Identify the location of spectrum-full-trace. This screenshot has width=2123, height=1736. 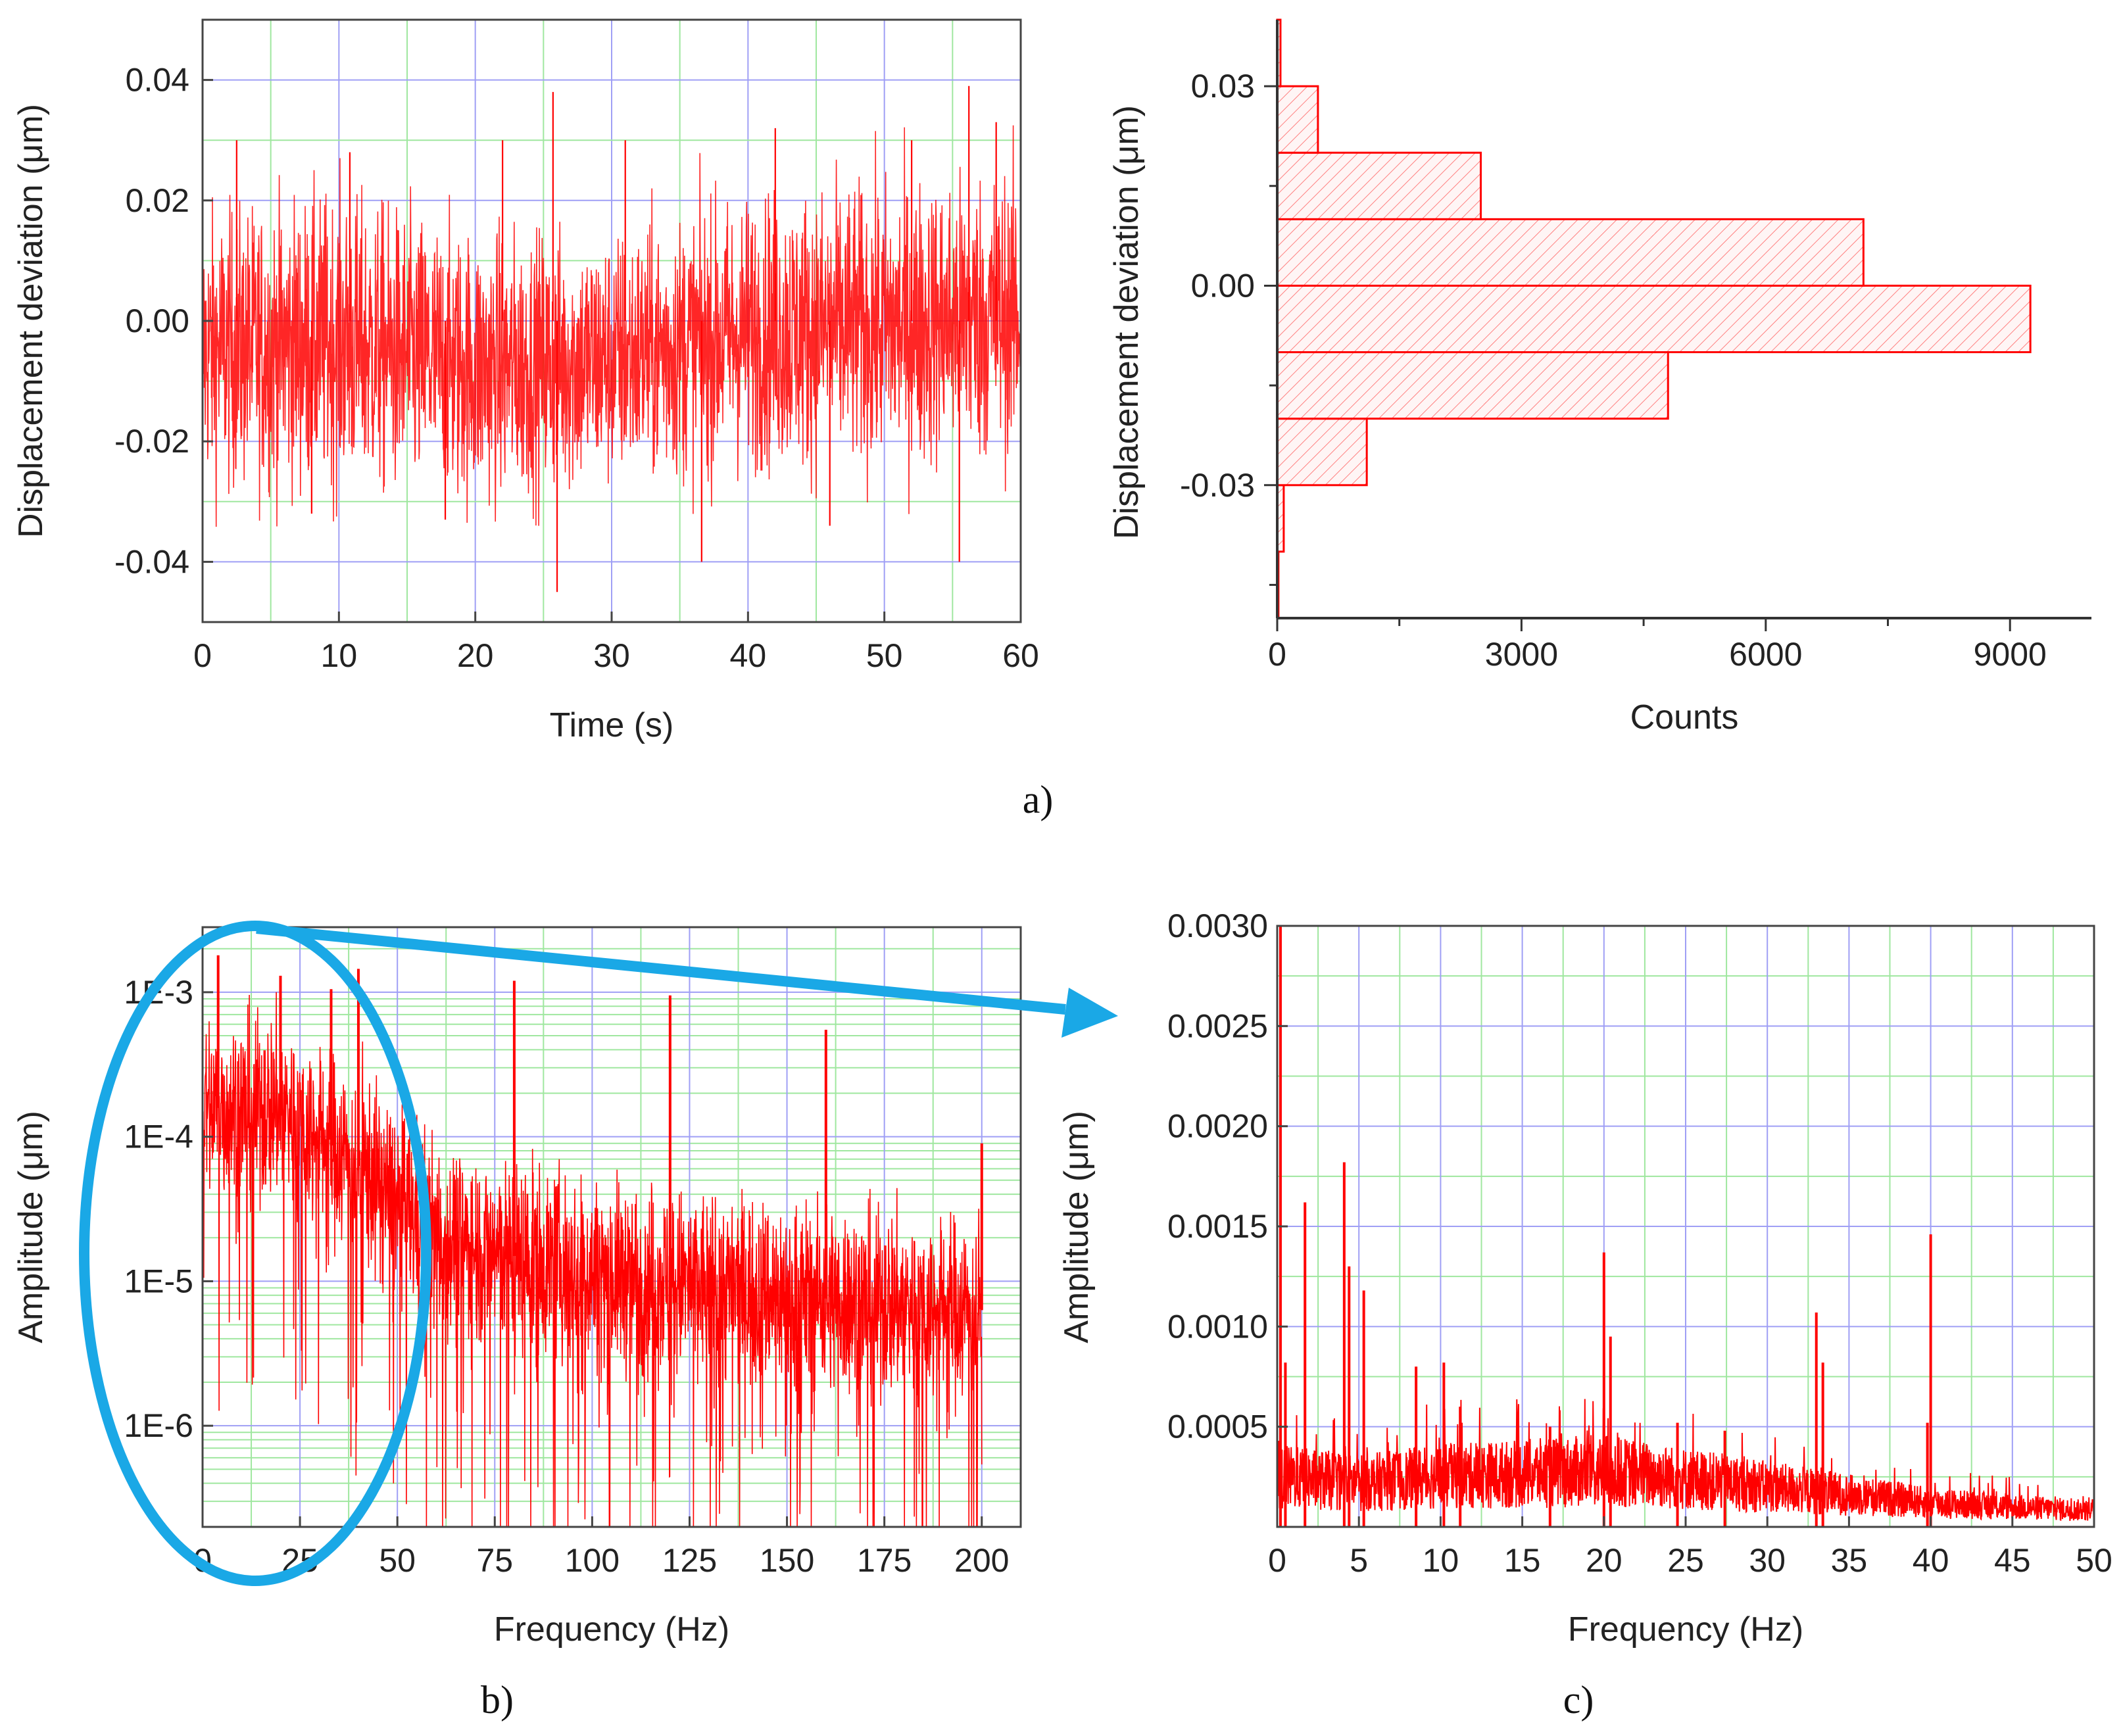
(593, 1260).